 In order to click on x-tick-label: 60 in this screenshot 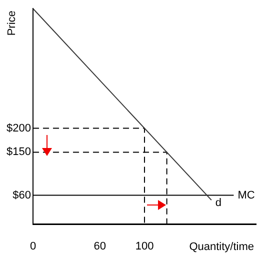, I will do `click(100, 246)`.